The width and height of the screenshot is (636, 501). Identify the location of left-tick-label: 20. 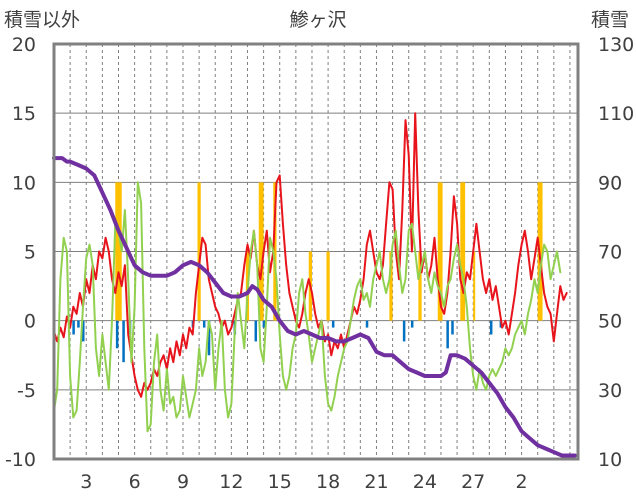
(24, 45).